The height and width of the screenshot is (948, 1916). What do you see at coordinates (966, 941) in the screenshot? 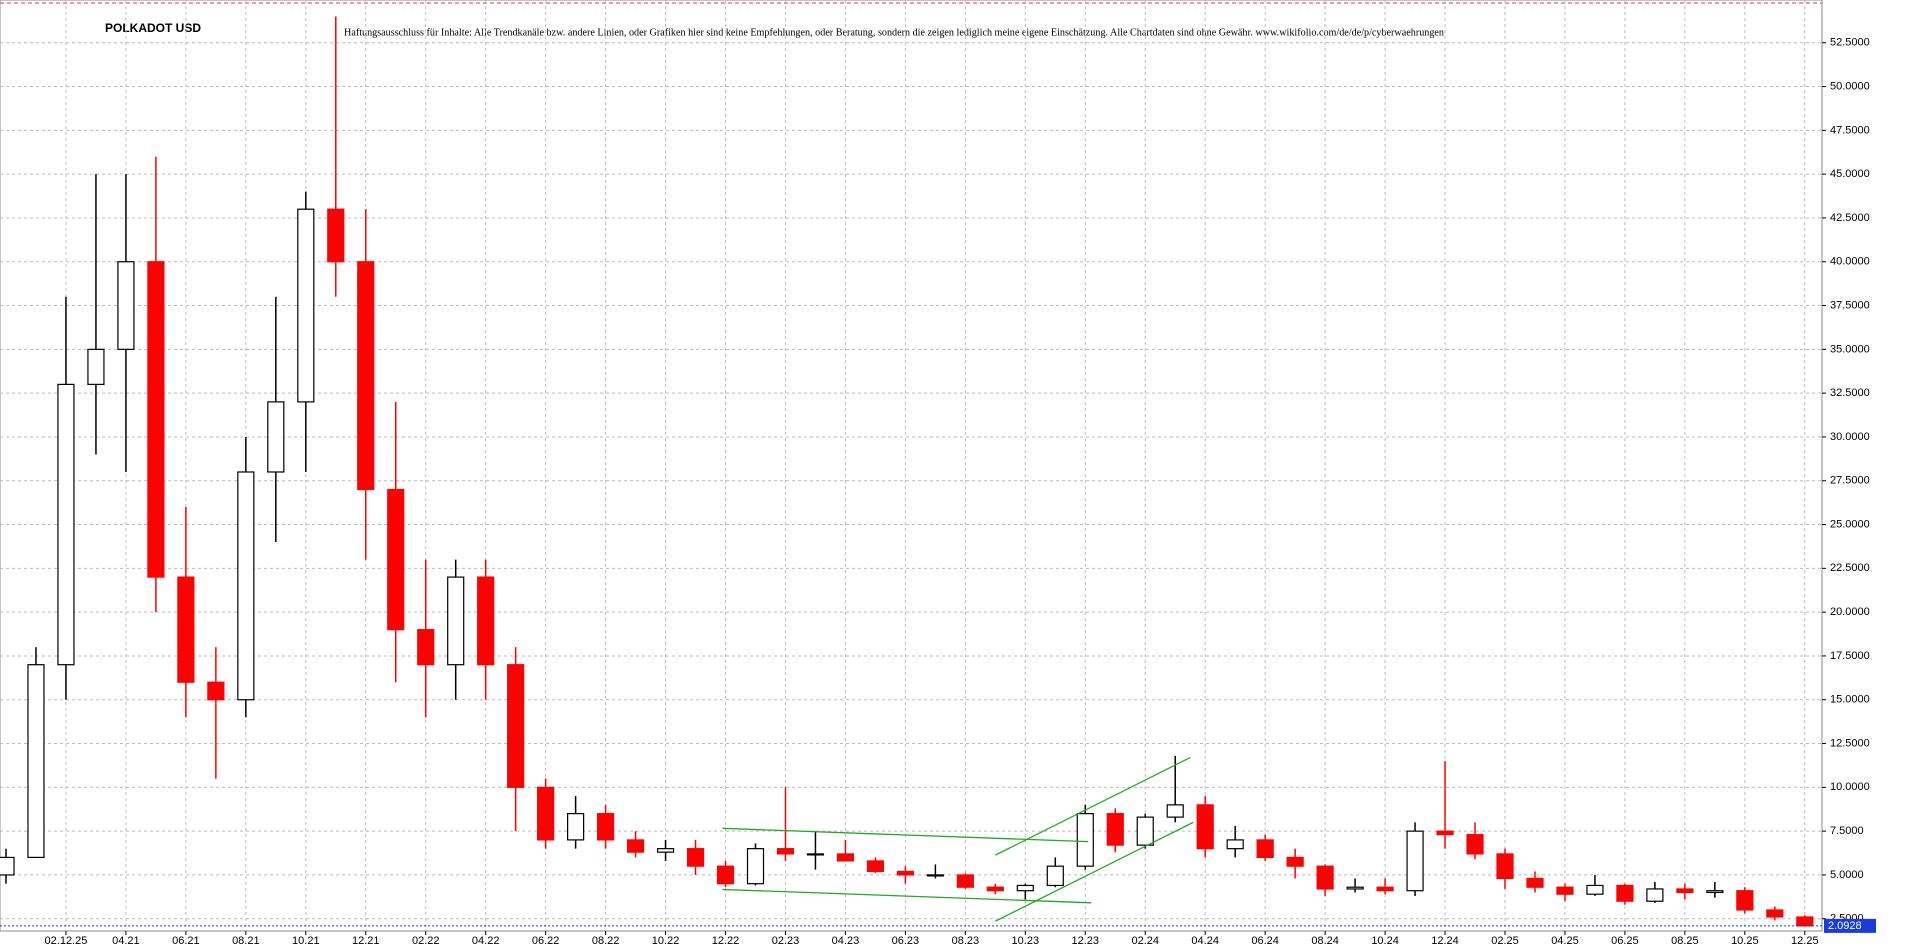
I see `x-tick-label: 08.23` at bounding box center [966, 941].